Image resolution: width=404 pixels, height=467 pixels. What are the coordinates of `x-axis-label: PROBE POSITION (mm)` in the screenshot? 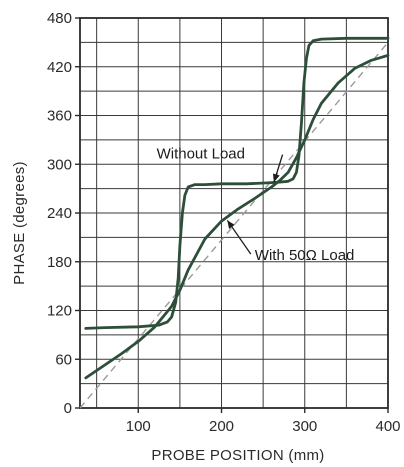 It's located at (237, 455).